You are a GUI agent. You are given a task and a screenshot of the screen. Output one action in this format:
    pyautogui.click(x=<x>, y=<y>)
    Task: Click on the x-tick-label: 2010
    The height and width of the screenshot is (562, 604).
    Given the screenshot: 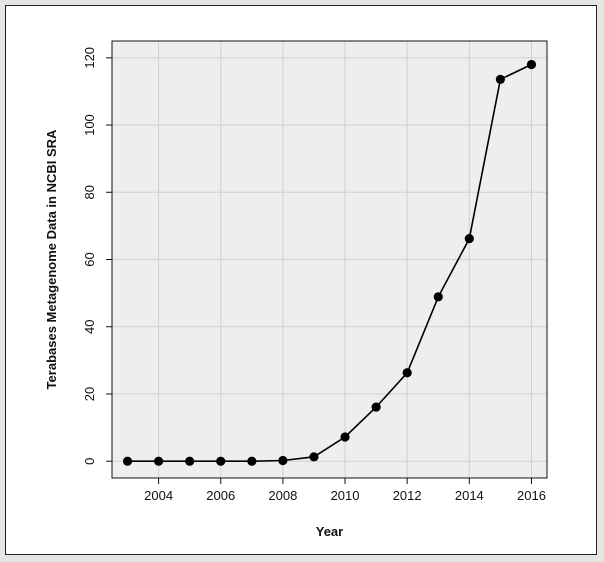 What is the action you would take?
    pyautogui.click(x=345, y=495)
    